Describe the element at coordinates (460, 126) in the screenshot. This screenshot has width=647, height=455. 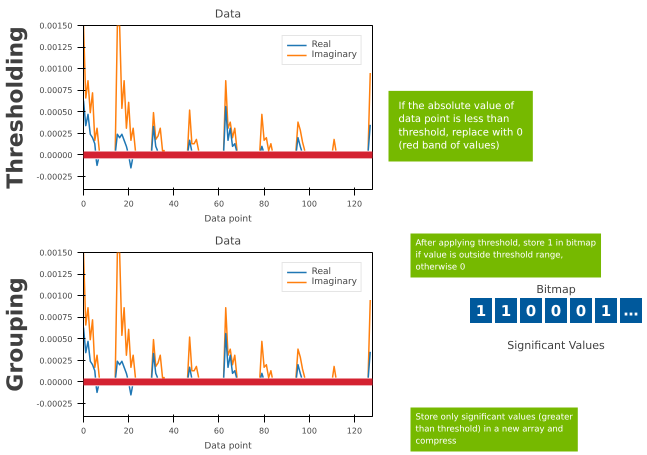
I see `text: If the absolute value of data point is less than threshold, replace with 0 (red band of values)` at that location.